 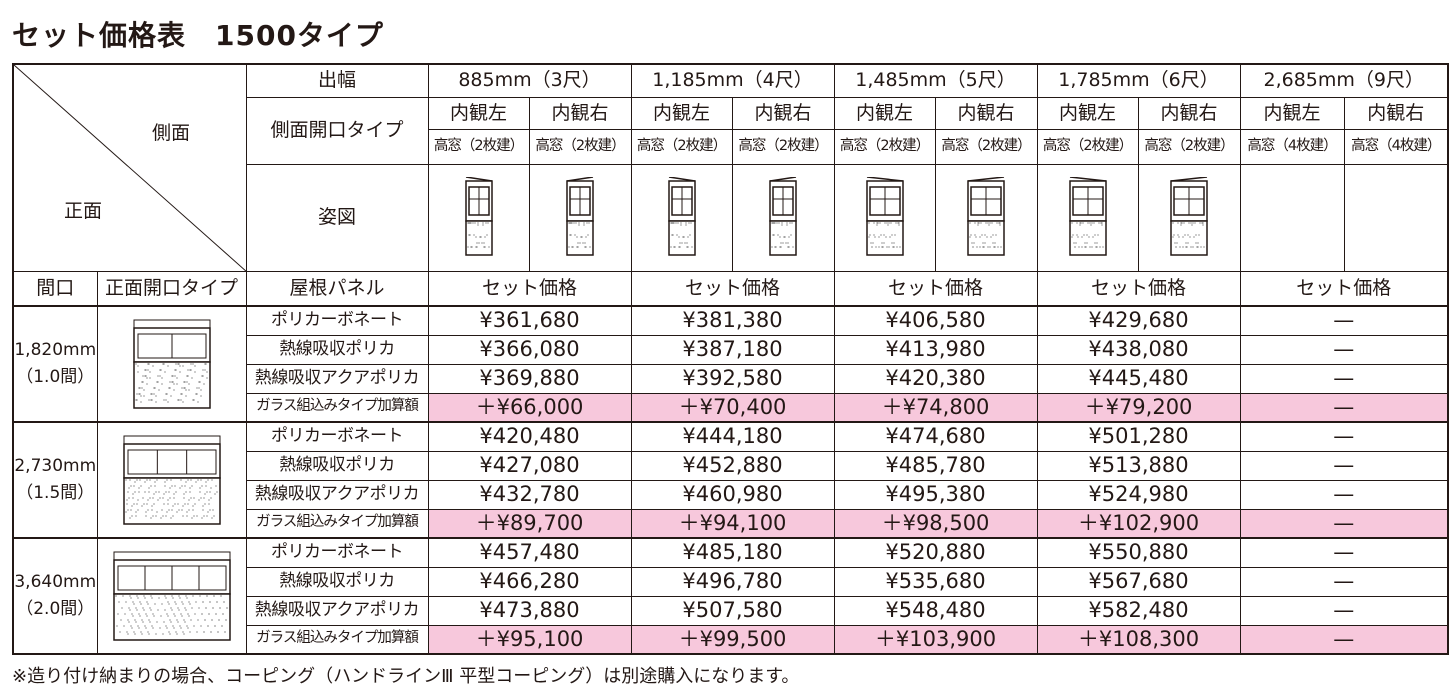 What do you see at coordinates (732, 494) in the screenshot?
I see `price: ¥460,980` at bounding box center [732, 494].